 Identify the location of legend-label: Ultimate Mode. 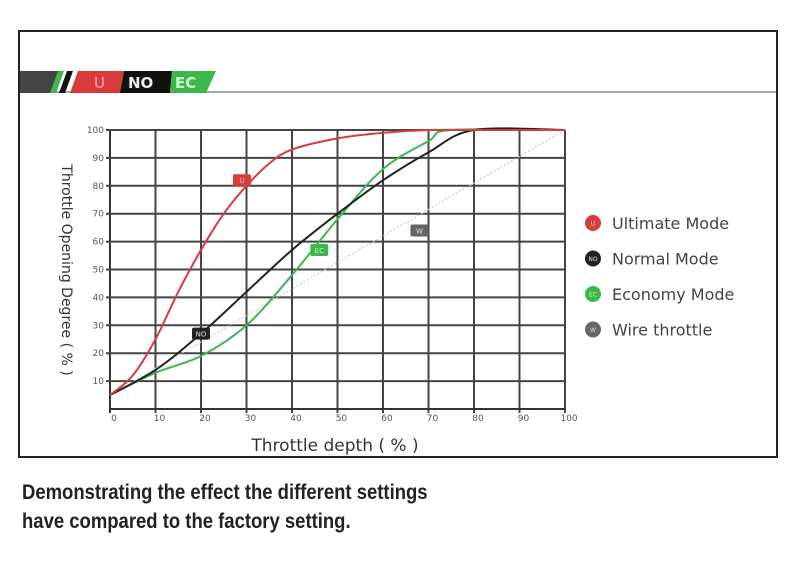
(670, 223).